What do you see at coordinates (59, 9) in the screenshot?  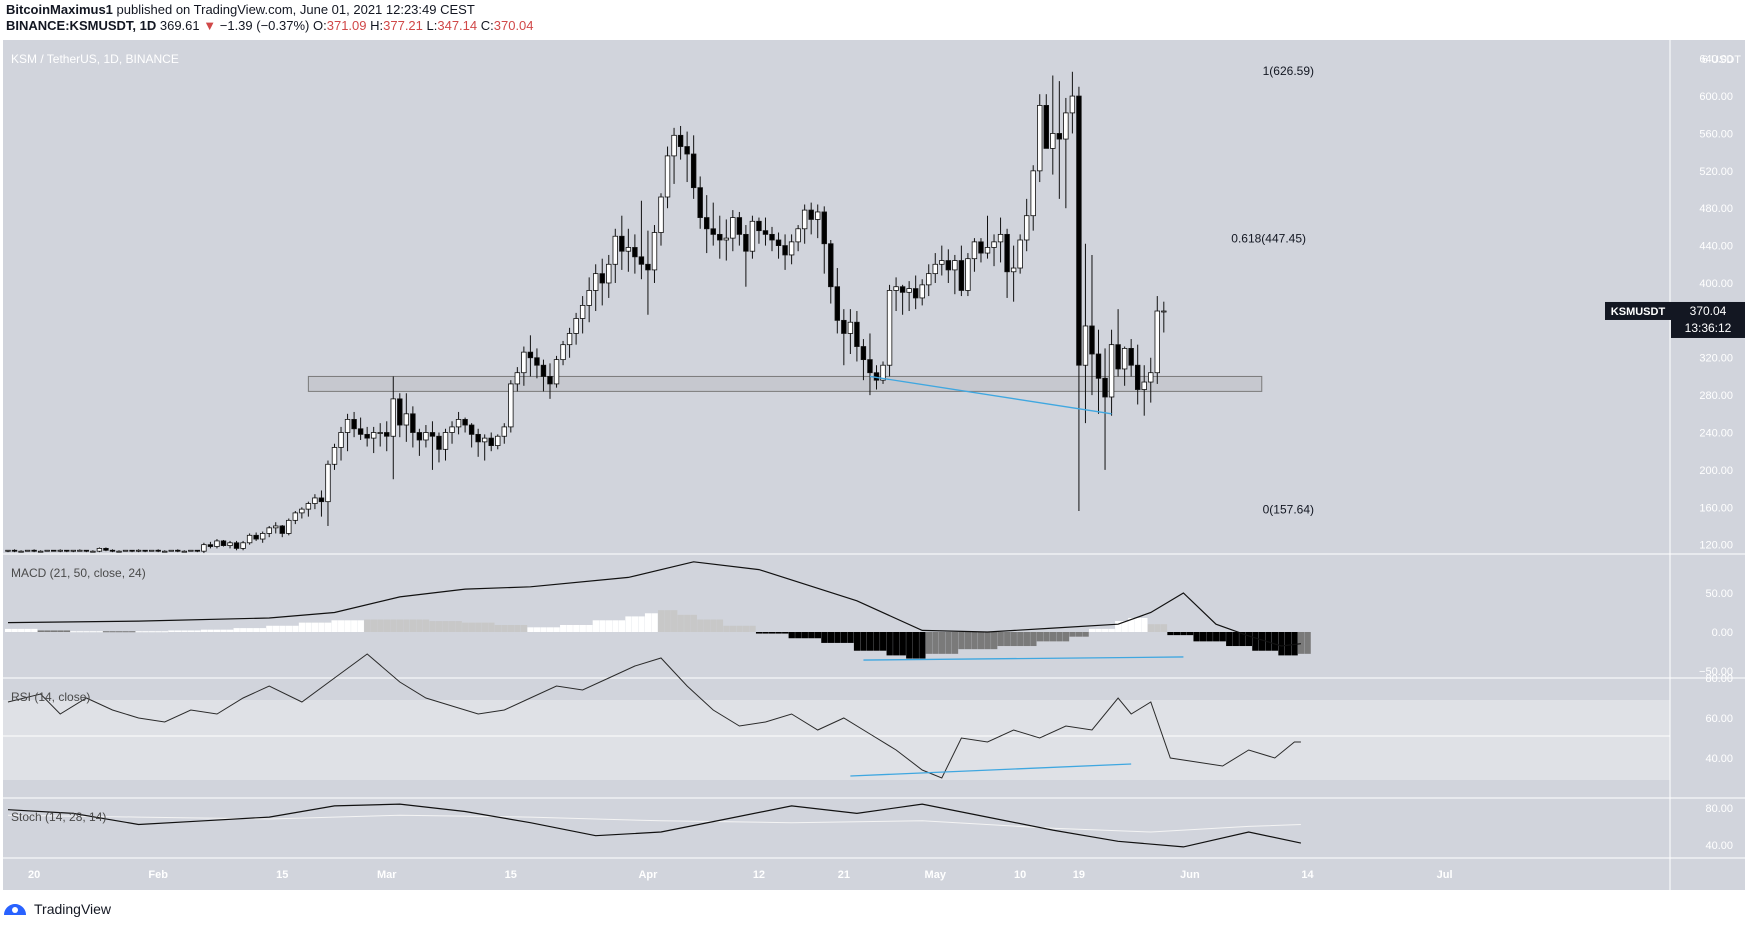 I see `author-name: BitcoinMaximus1` at bounding box center [59, 9].